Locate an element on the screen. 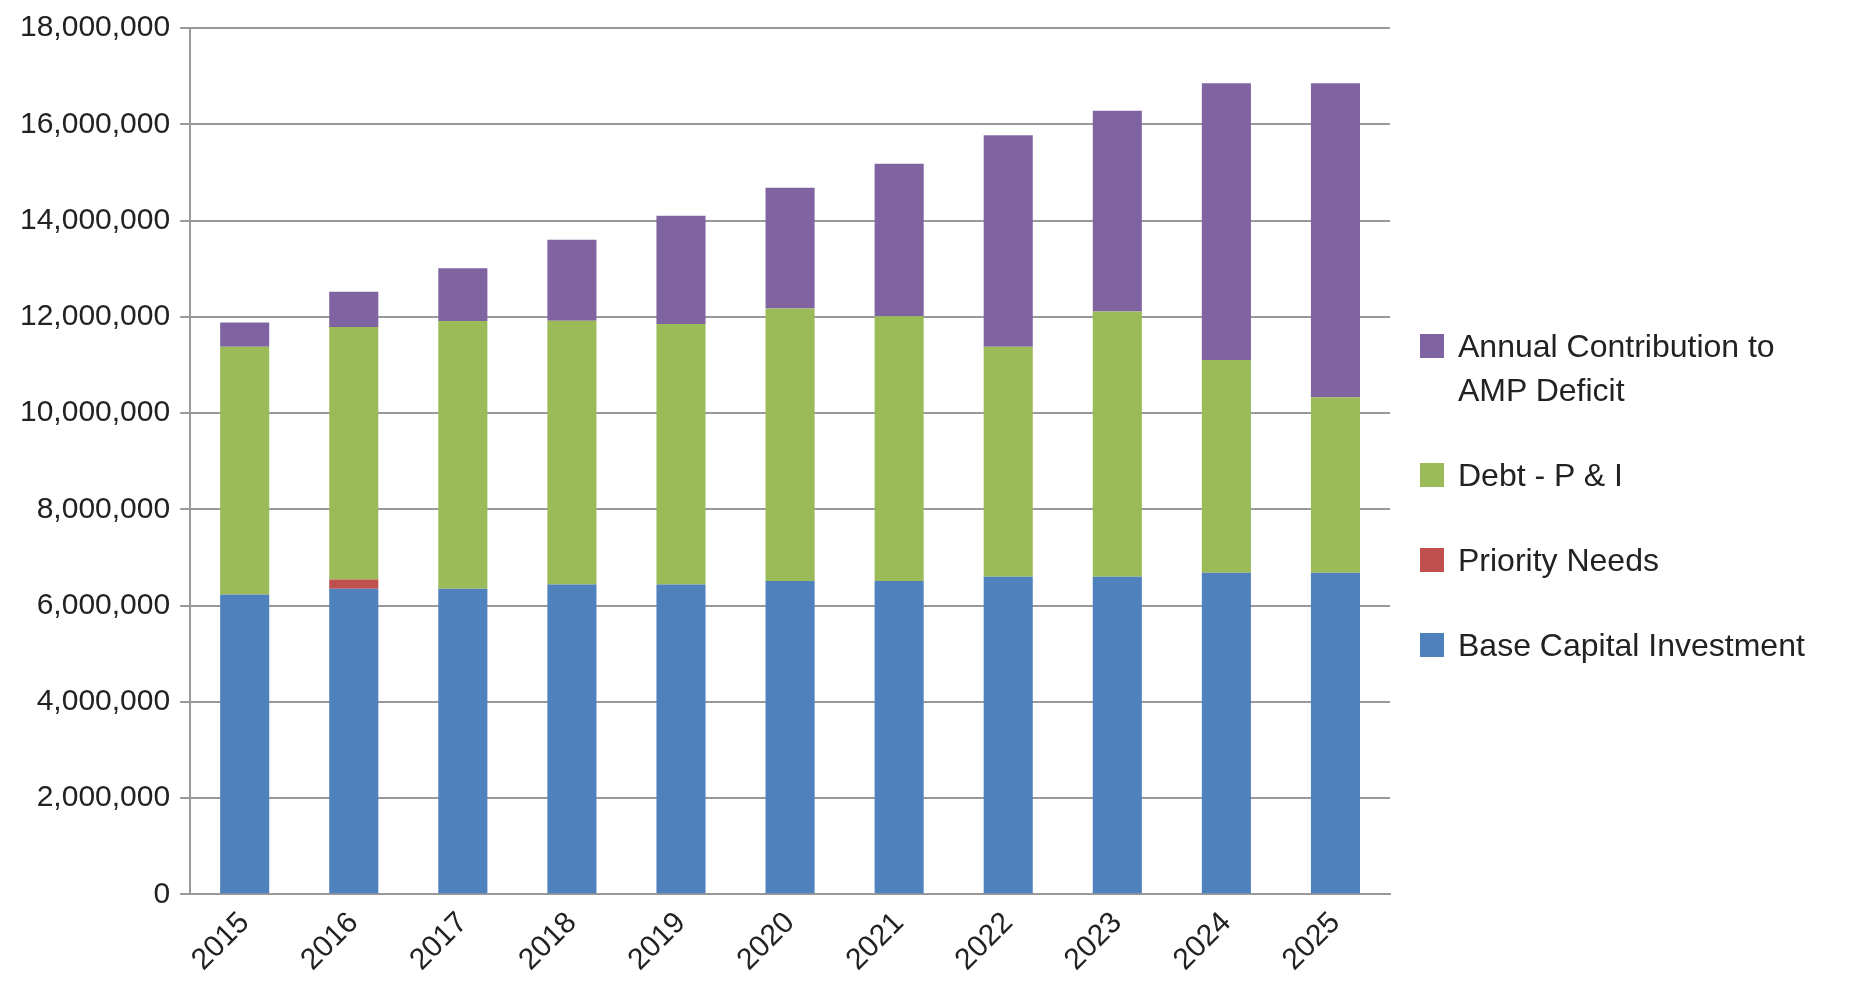 The image size is (1863, 991). legend-label: Base Capital Investment is located at coordinates (1631, 645).